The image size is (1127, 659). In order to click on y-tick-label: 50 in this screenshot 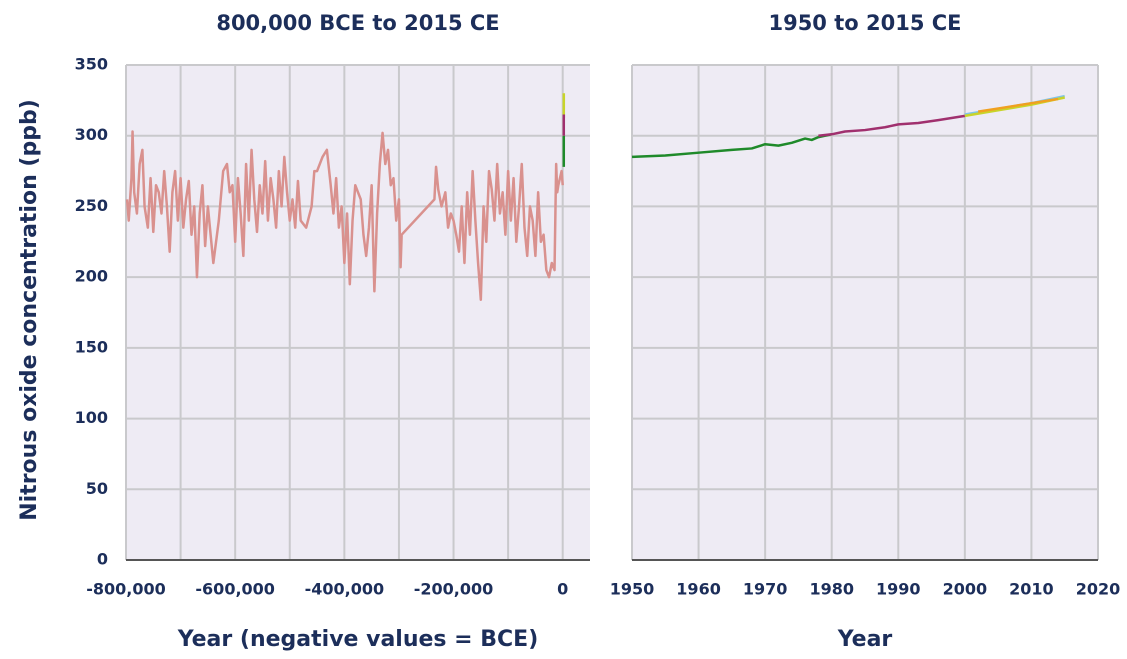, I will do `click(97, 488)`.